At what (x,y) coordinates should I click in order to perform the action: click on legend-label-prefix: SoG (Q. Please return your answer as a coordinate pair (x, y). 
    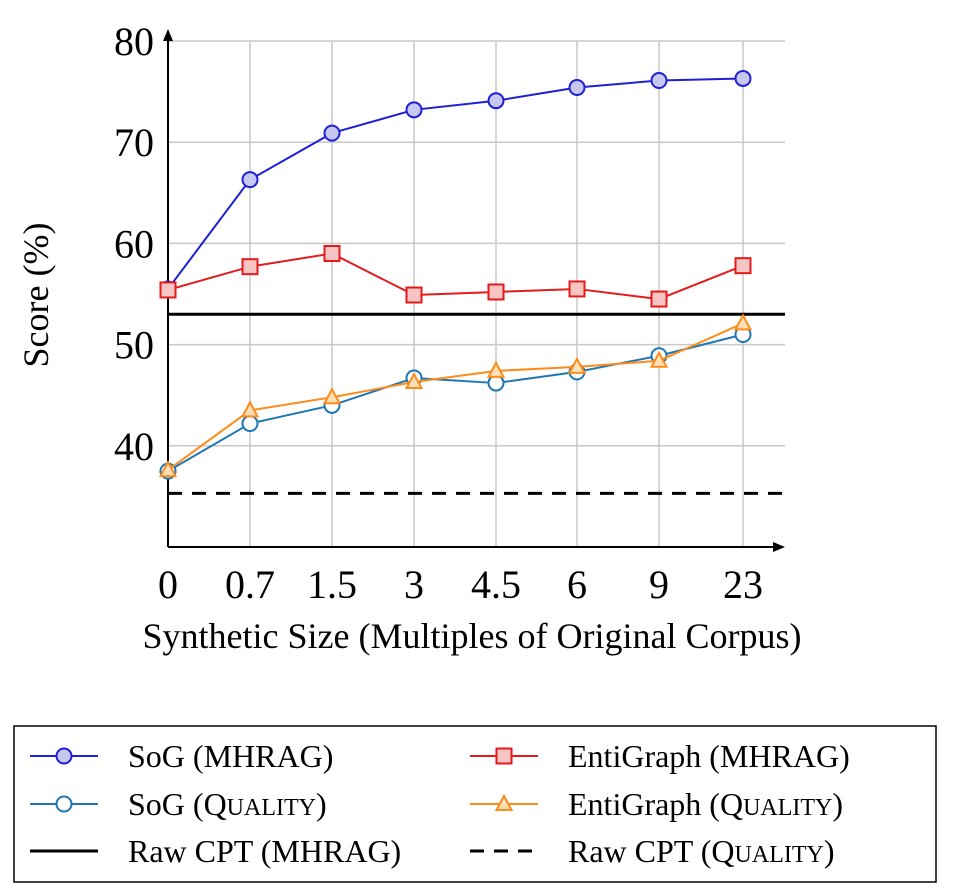
    Looking at the image, I should click on (177, 804).